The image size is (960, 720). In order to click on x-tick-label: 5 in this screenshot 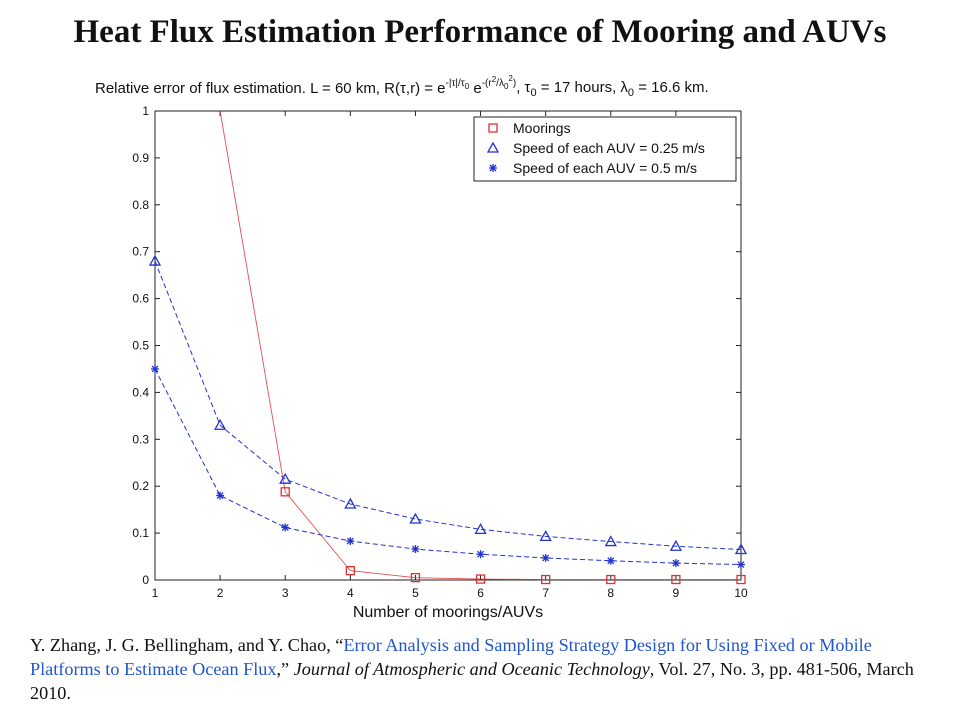, I will do `click(415, 593)`.